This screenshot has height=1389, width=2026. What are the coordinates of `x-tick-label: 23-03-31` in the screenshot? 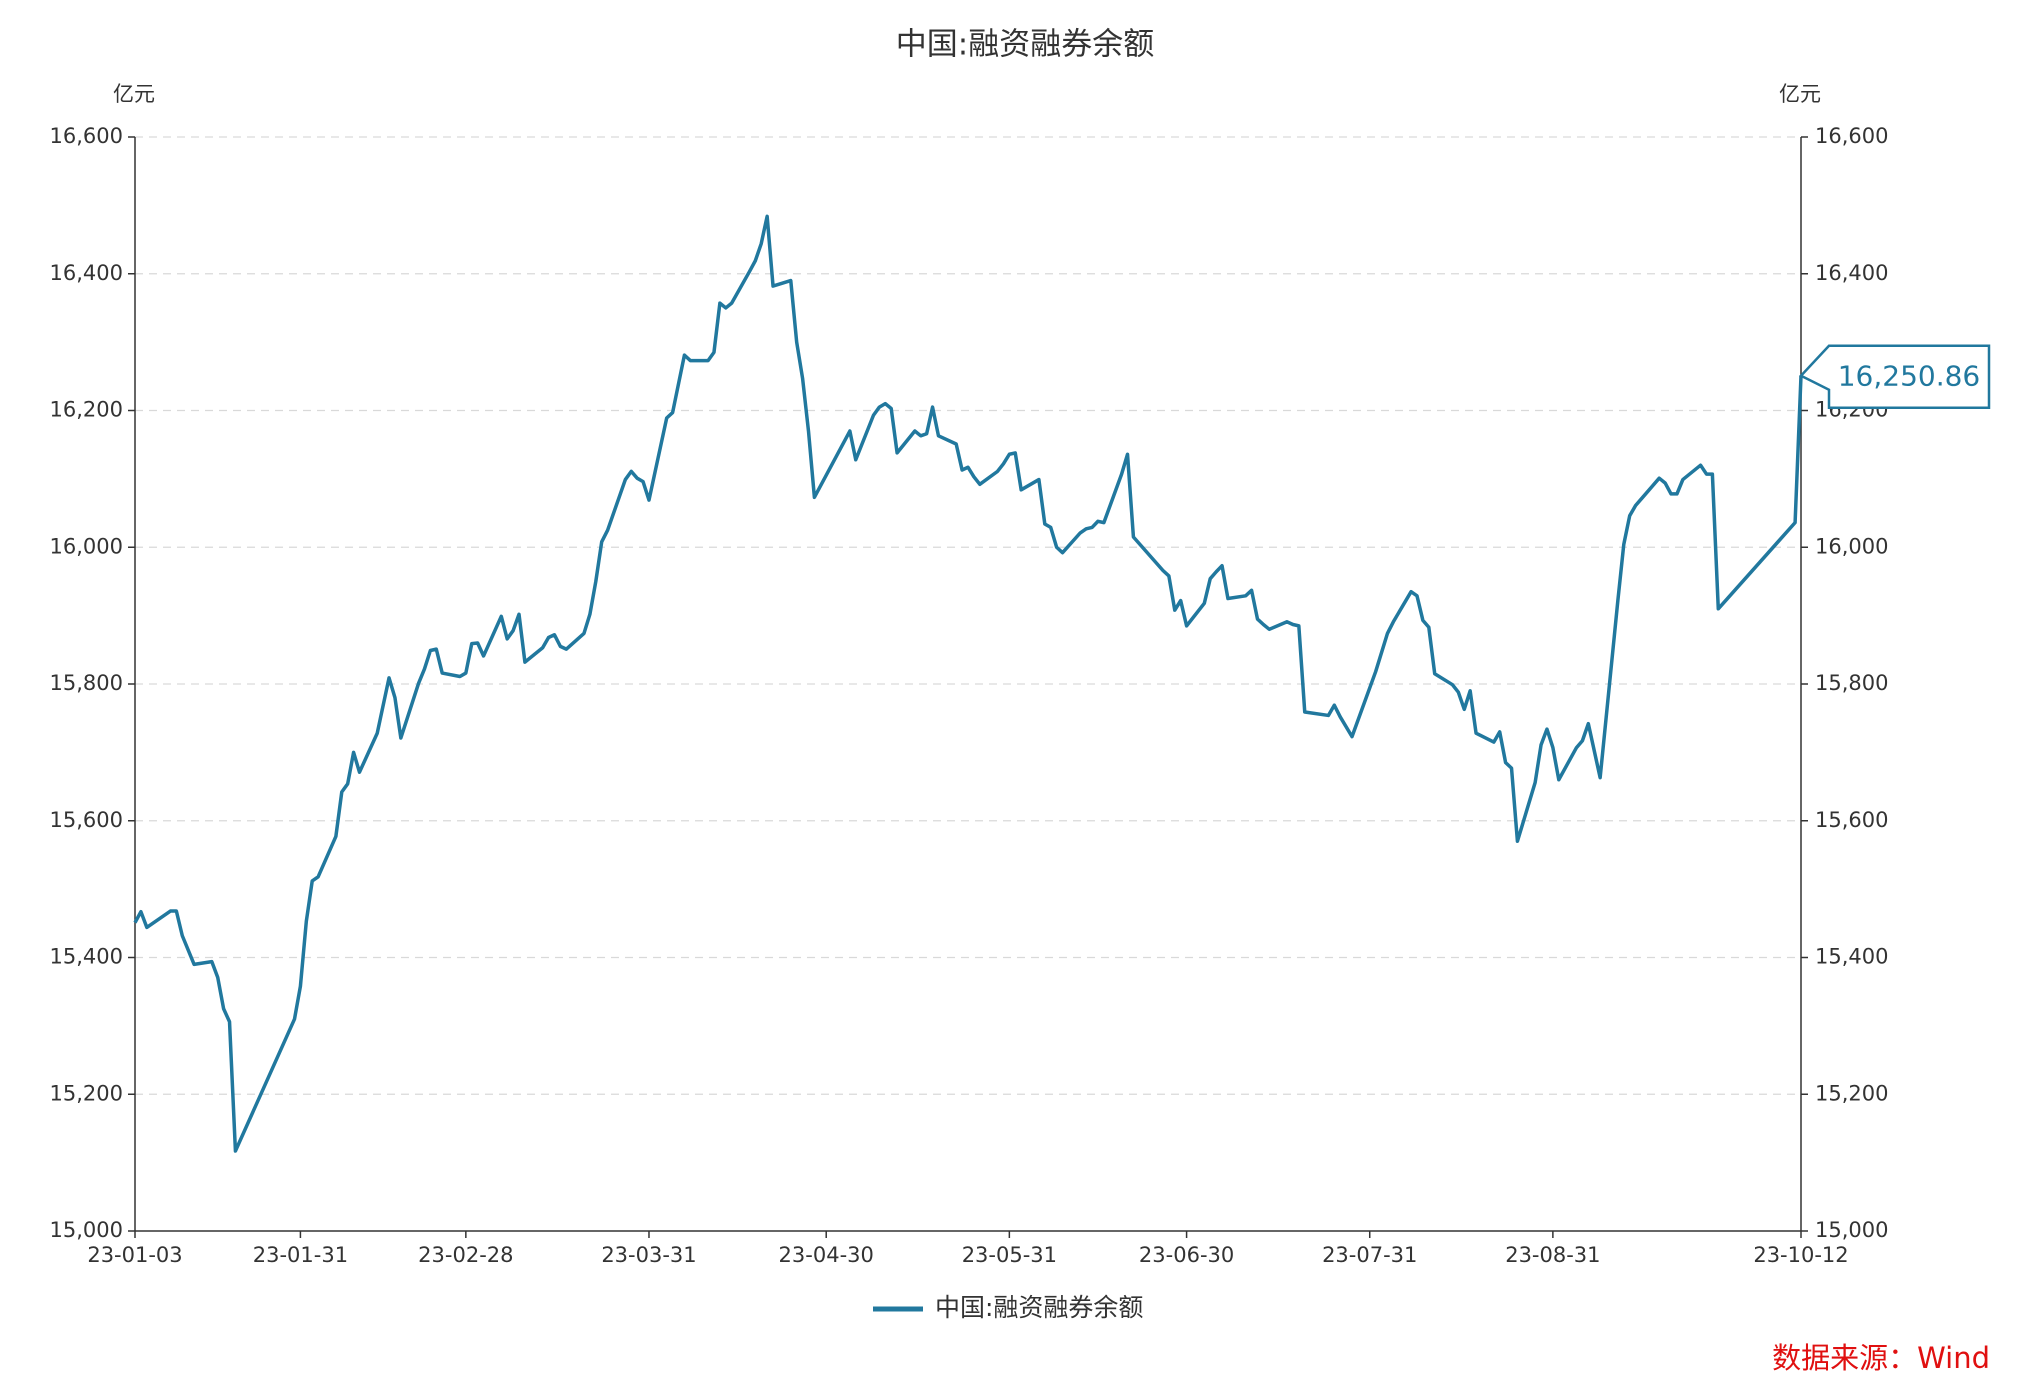 It's located at (648, 1255).